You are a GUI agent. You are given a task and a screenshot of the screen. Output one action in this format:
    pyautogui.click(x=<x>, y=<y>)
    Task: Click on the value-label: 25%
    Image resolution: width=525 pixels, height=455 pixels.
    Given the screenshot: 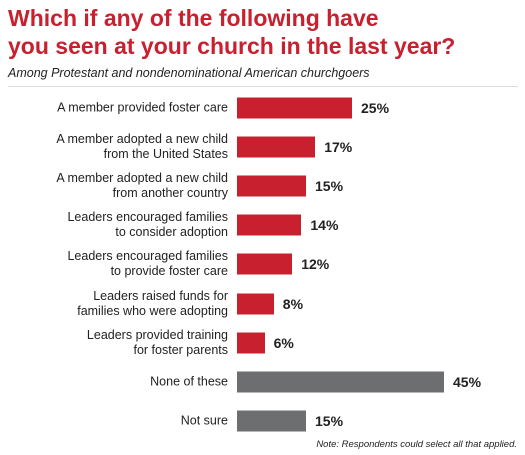 What is the action you would take?
    pyautogui.click(x=375, y=108)
    